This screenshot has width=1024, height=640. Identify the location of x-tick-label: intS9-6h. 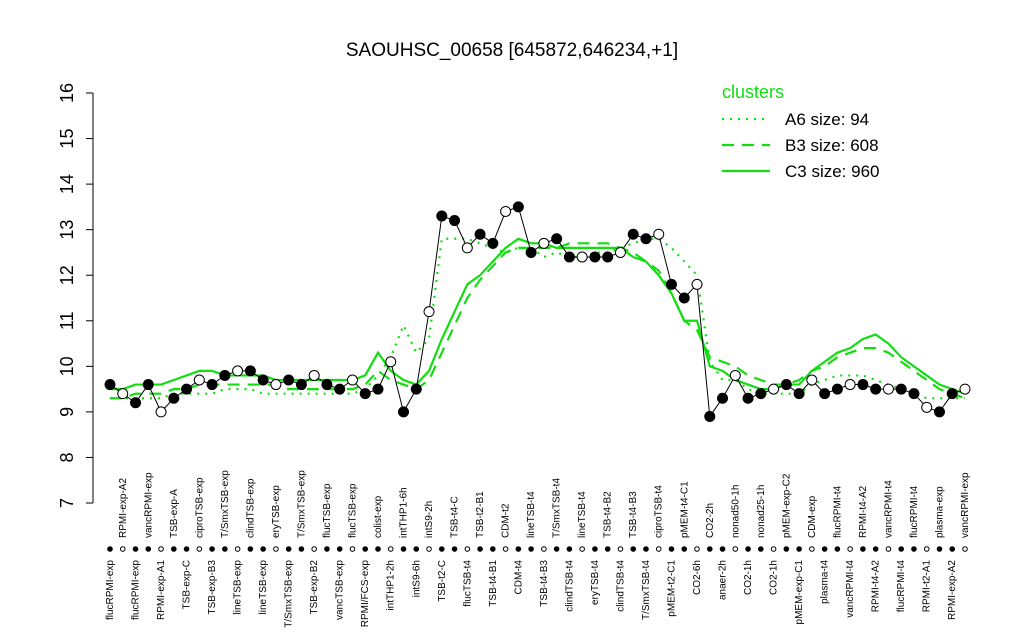
(416, 578).